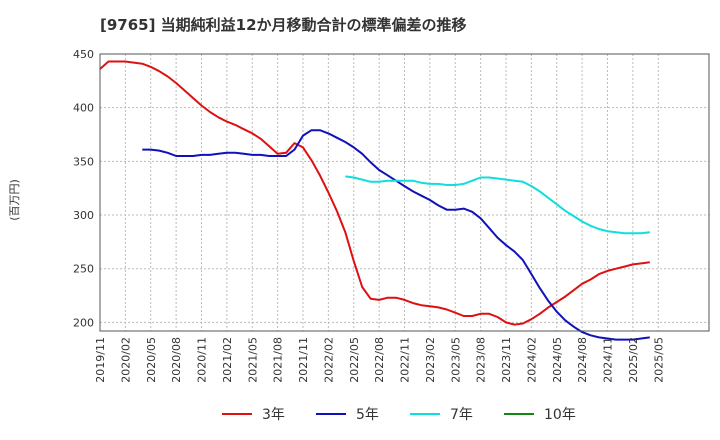 The width and height of the screenshot is (720, 440). I want to click on y-tick-label: 300, so click(83, 215).